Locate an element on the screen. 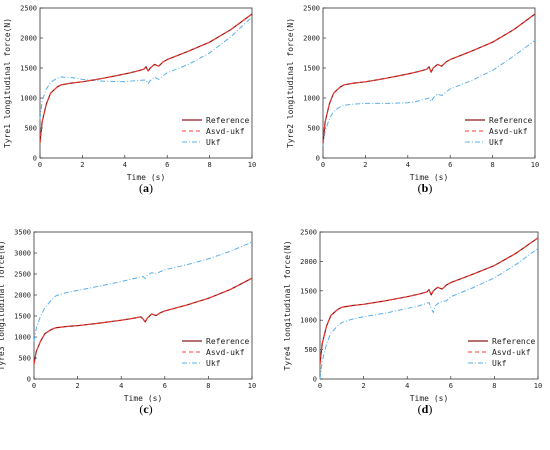 This screenshot has height=450, width=550. panel-caption: (c) is located at coordinates (145, 409).